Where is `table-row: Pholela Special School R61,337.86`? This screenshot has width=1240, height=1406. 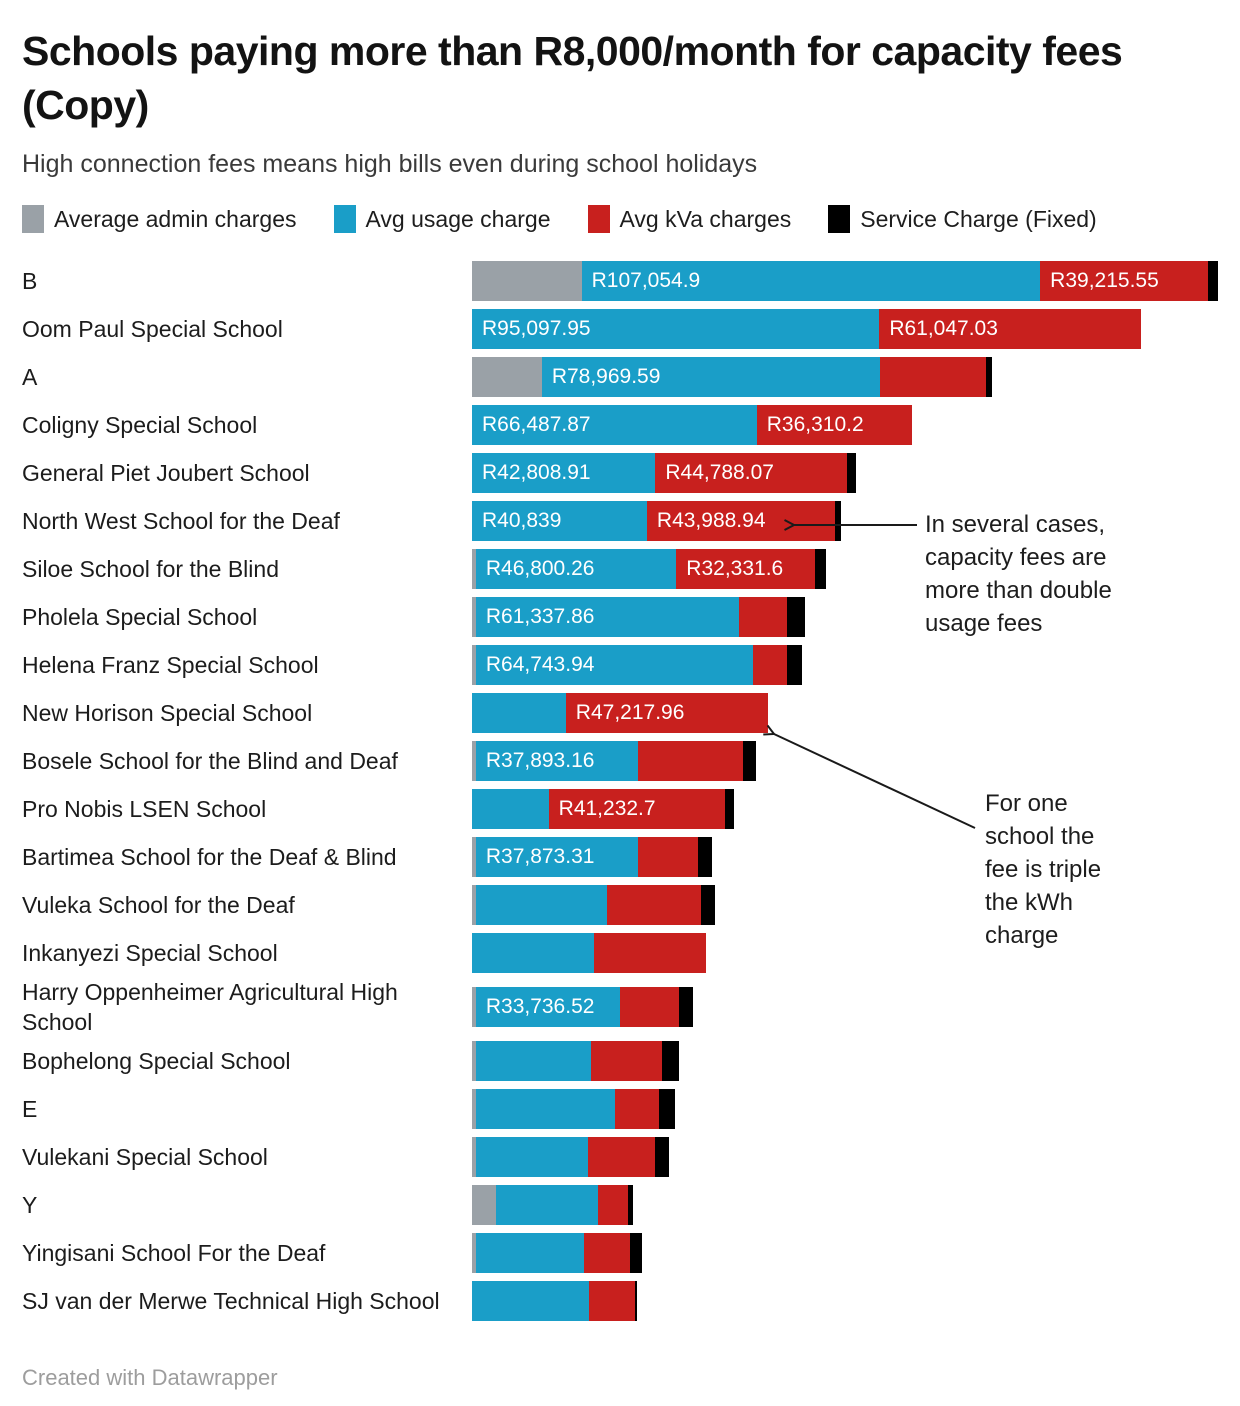 table-row: Pholela Special School R61,337.86 is located at coordinates (620, 617).